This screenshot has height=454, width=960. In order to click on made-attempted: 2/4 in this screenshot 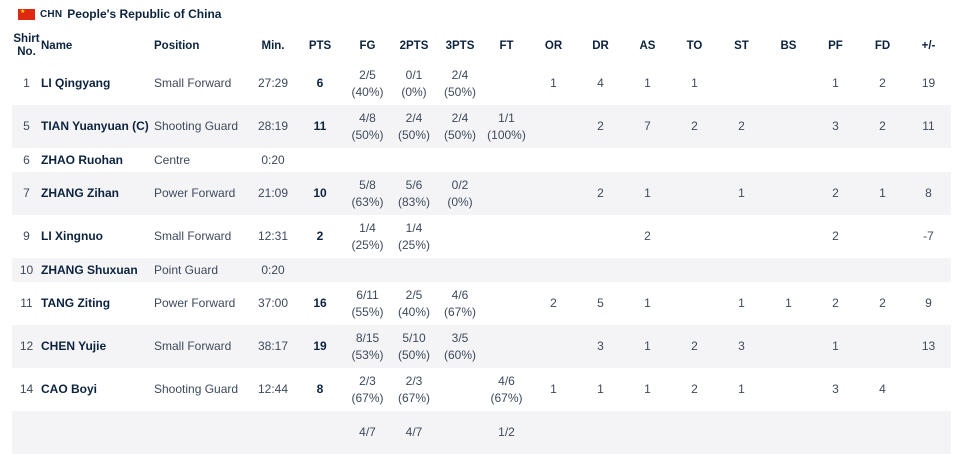, I will do `click(460, 117)`.